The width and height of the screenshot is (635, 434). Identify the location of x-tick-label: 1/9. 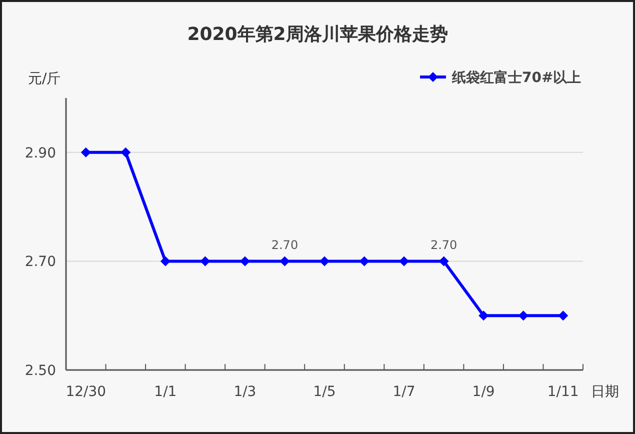
(483, 392).